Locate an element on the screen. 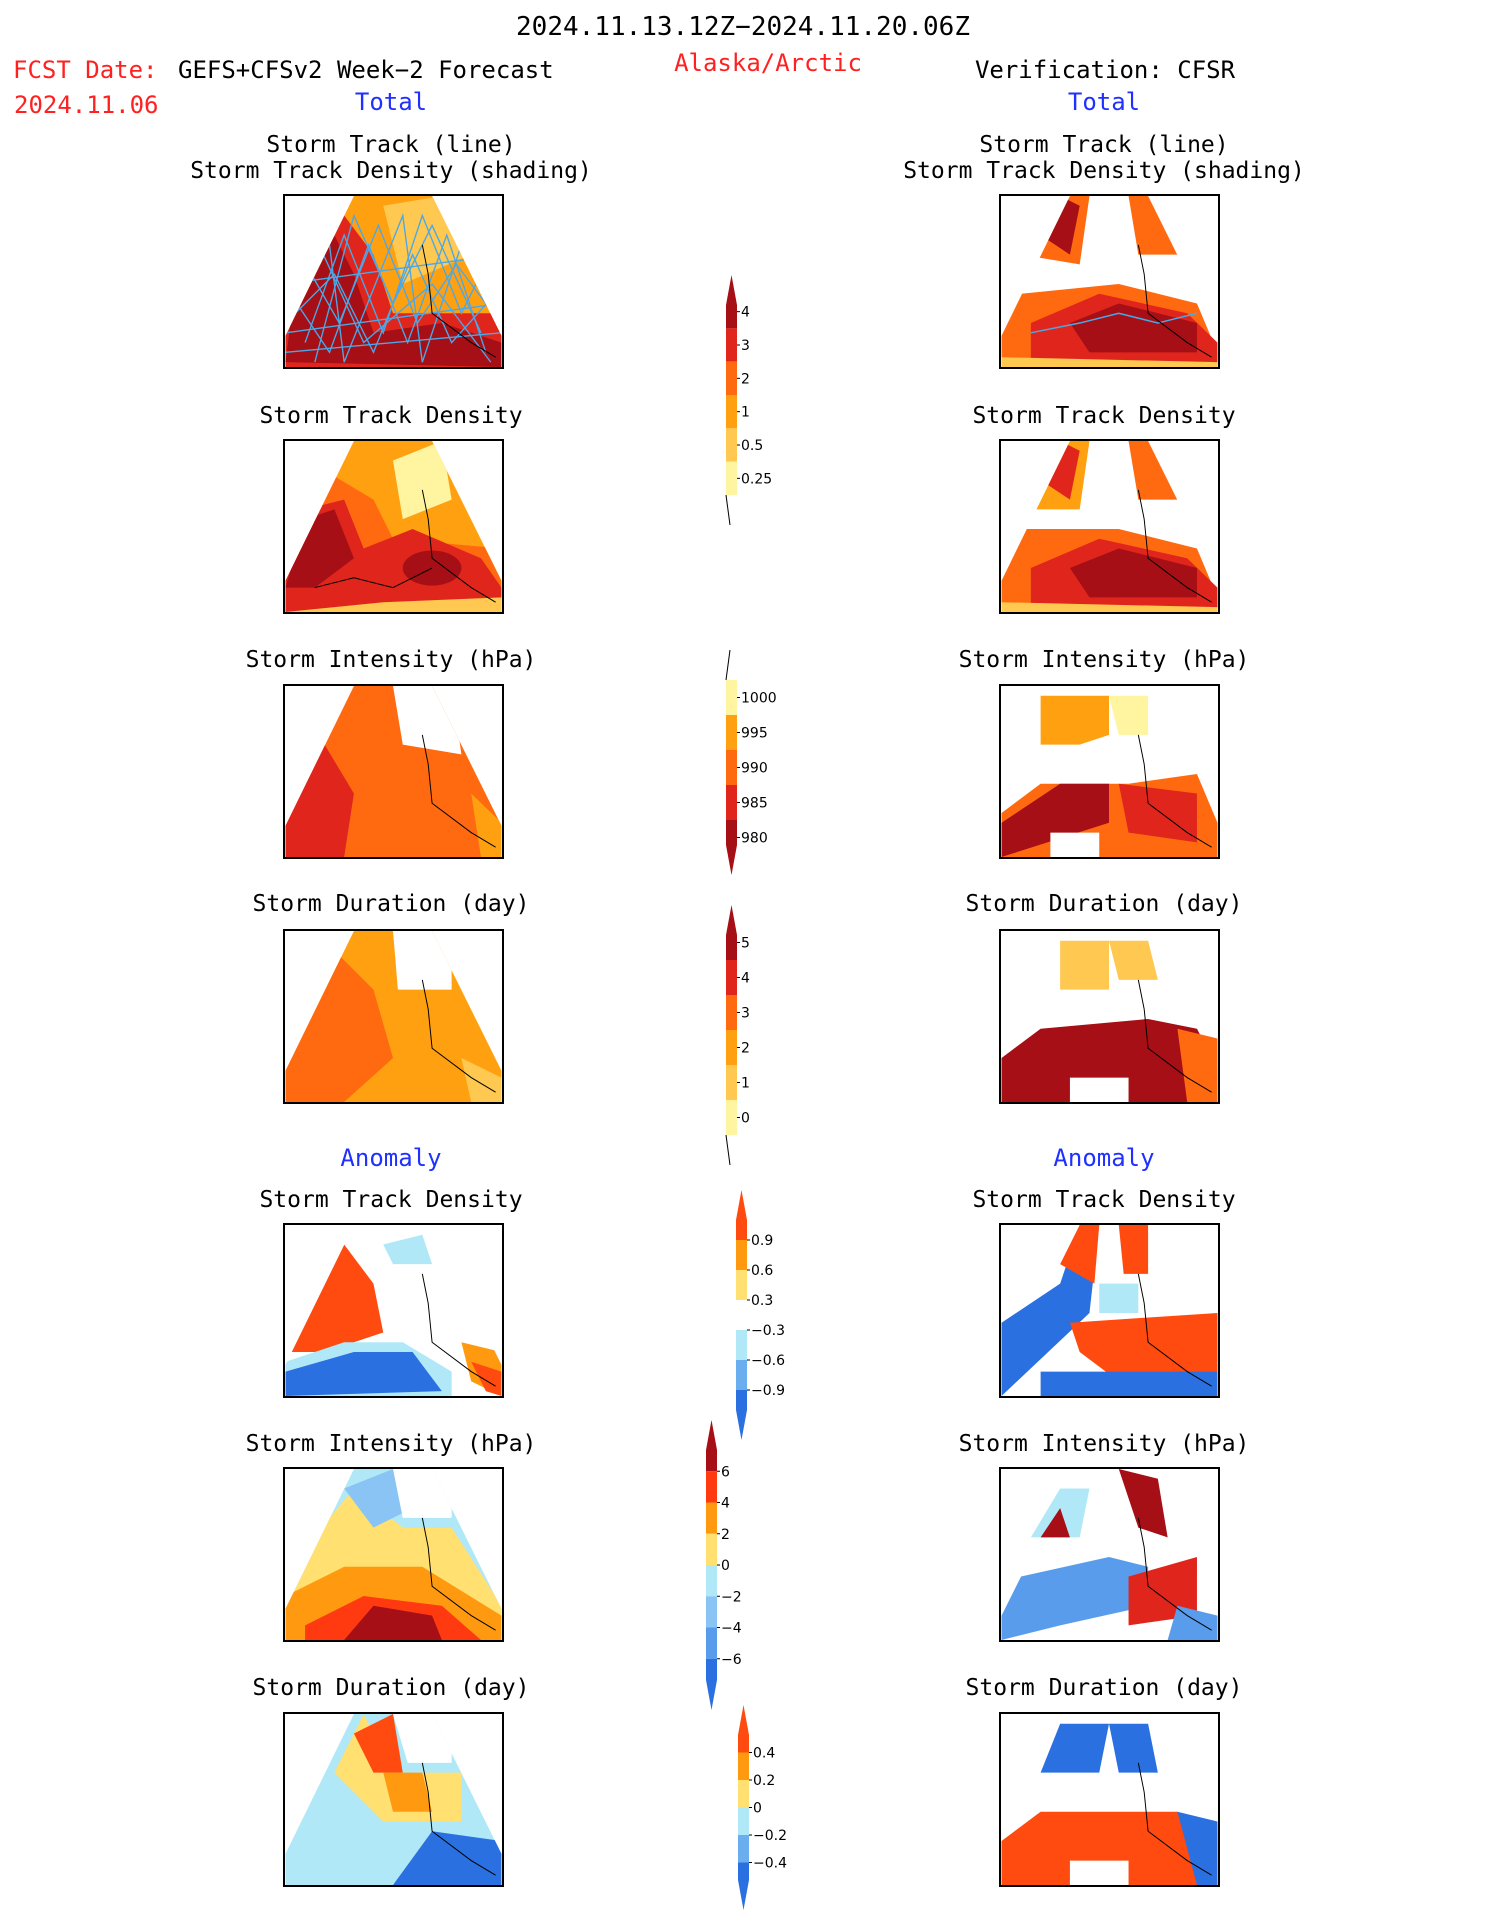 This screenshot has width=1487, height=1925. map-density-anomaly-verification is located at coordinates (1109, 1310).